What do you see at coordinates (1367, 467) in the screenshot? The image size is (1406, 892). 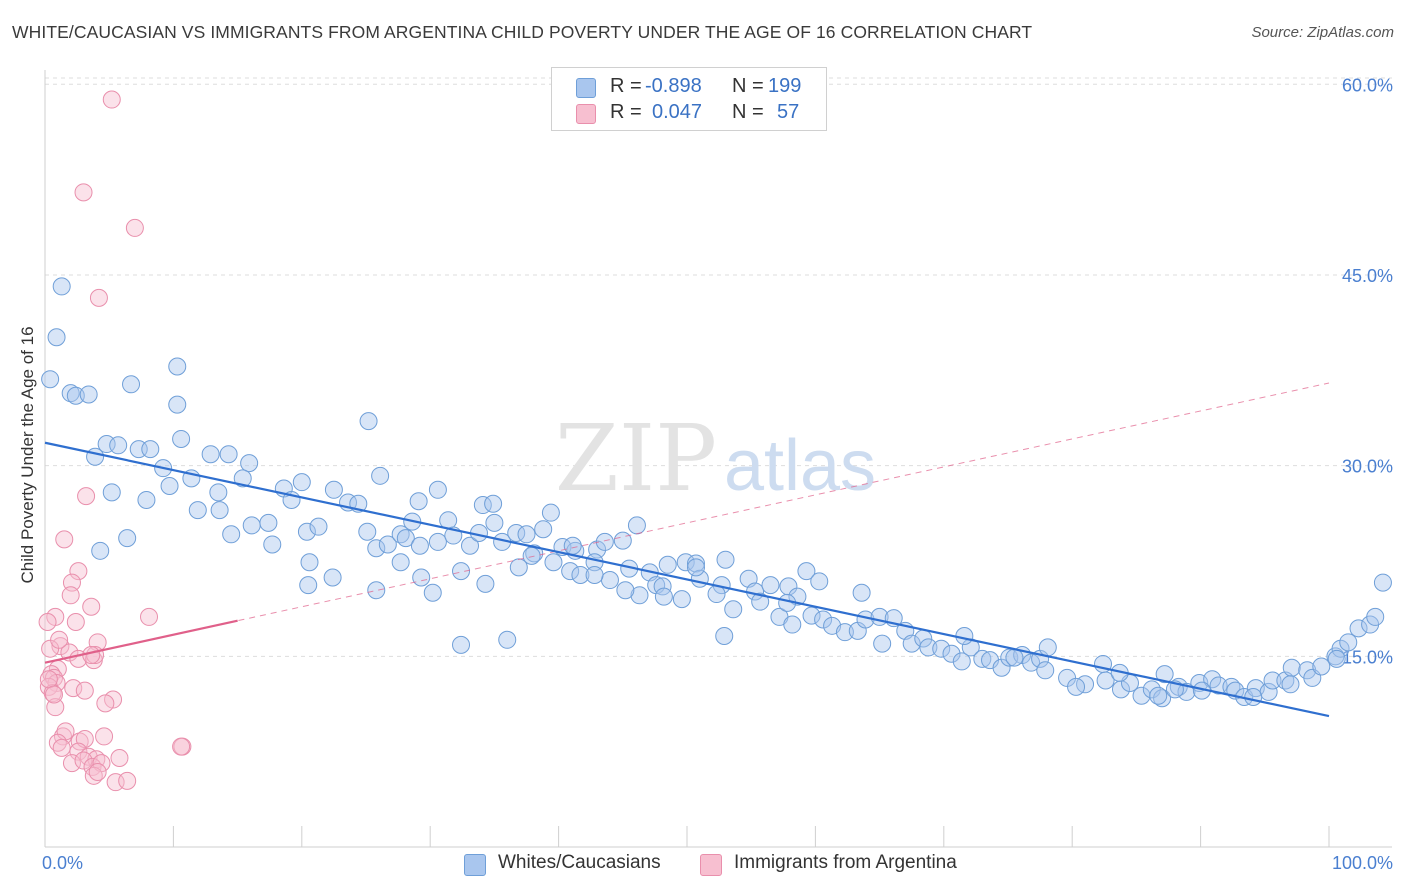 I see `y-tick-label: 30.0%` at bounding box center [1367, 467].